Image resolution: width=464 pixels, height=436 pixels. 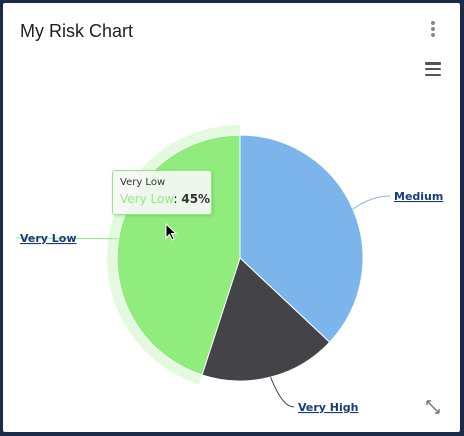 What do you see at coordinates (77, 31) in the screenshot?
I see `card-title: My Risk Chart` at bounding box center [77, 31].